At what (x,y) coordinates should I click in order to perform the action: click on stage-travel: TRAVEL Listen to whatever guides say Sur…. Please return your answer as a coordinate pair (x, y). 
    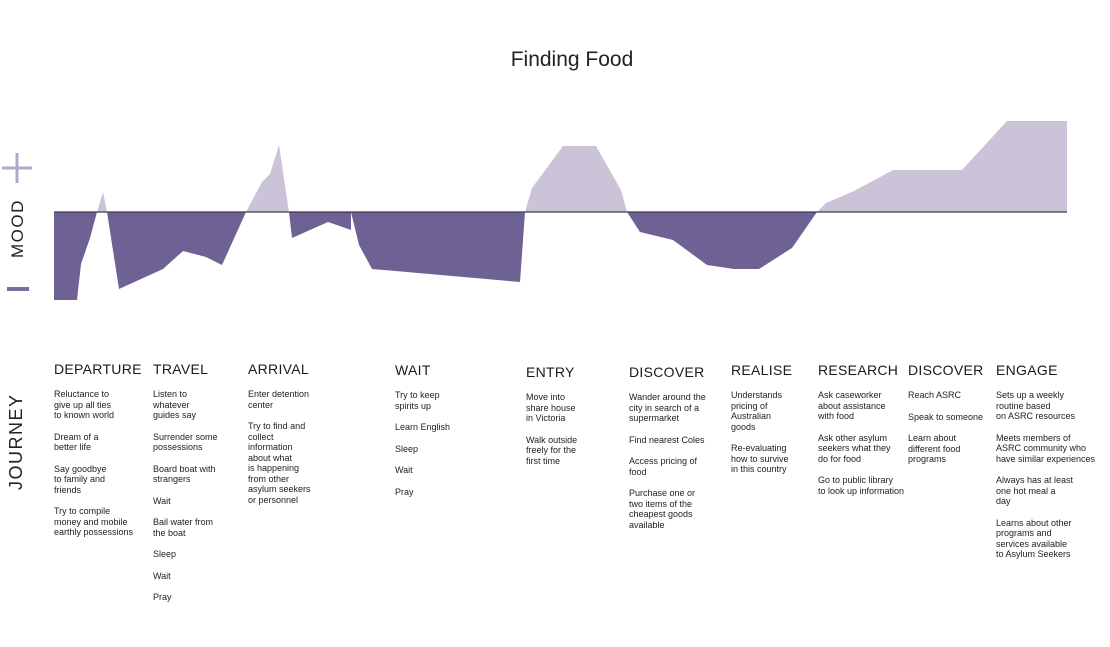
    Looking at the image, I should click on (197, 487).